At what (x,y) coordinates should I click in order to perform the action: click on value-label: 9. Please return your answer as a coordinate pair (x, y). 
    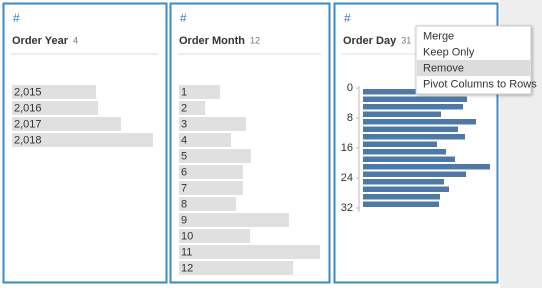
    Looking at the image, I should click on (184, 220).